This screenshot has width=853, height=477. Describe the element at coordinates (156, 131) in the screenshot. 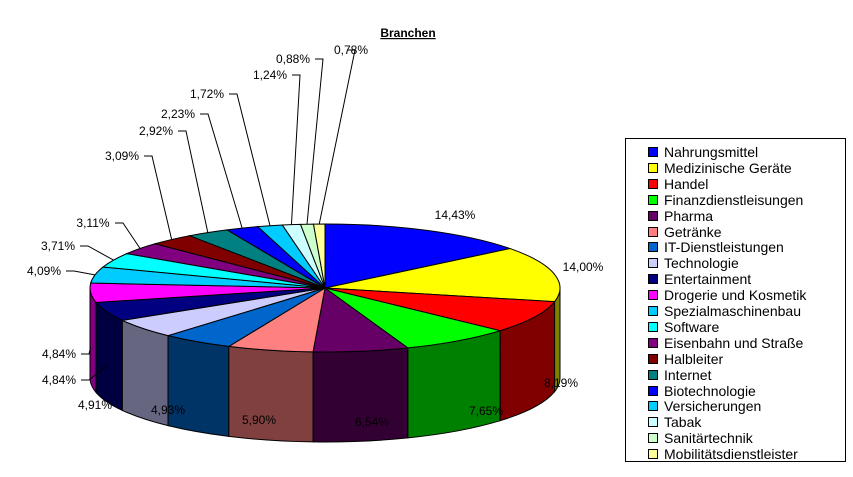

I see `data-label-14: 2,92%` at that location.